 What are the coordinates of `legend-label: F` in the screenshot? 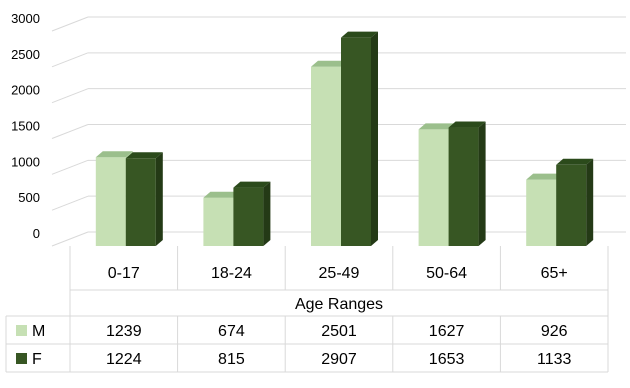 It's located at (37, 359).